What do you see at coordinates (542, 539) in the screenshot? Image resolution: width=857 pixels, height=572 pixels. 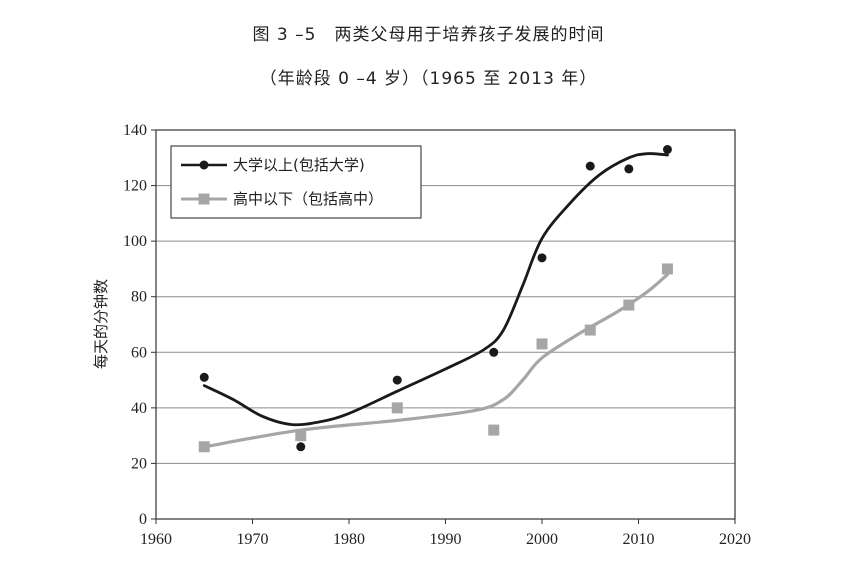 I see `x-tick-label: 2000` at bounding box center [542, 539].